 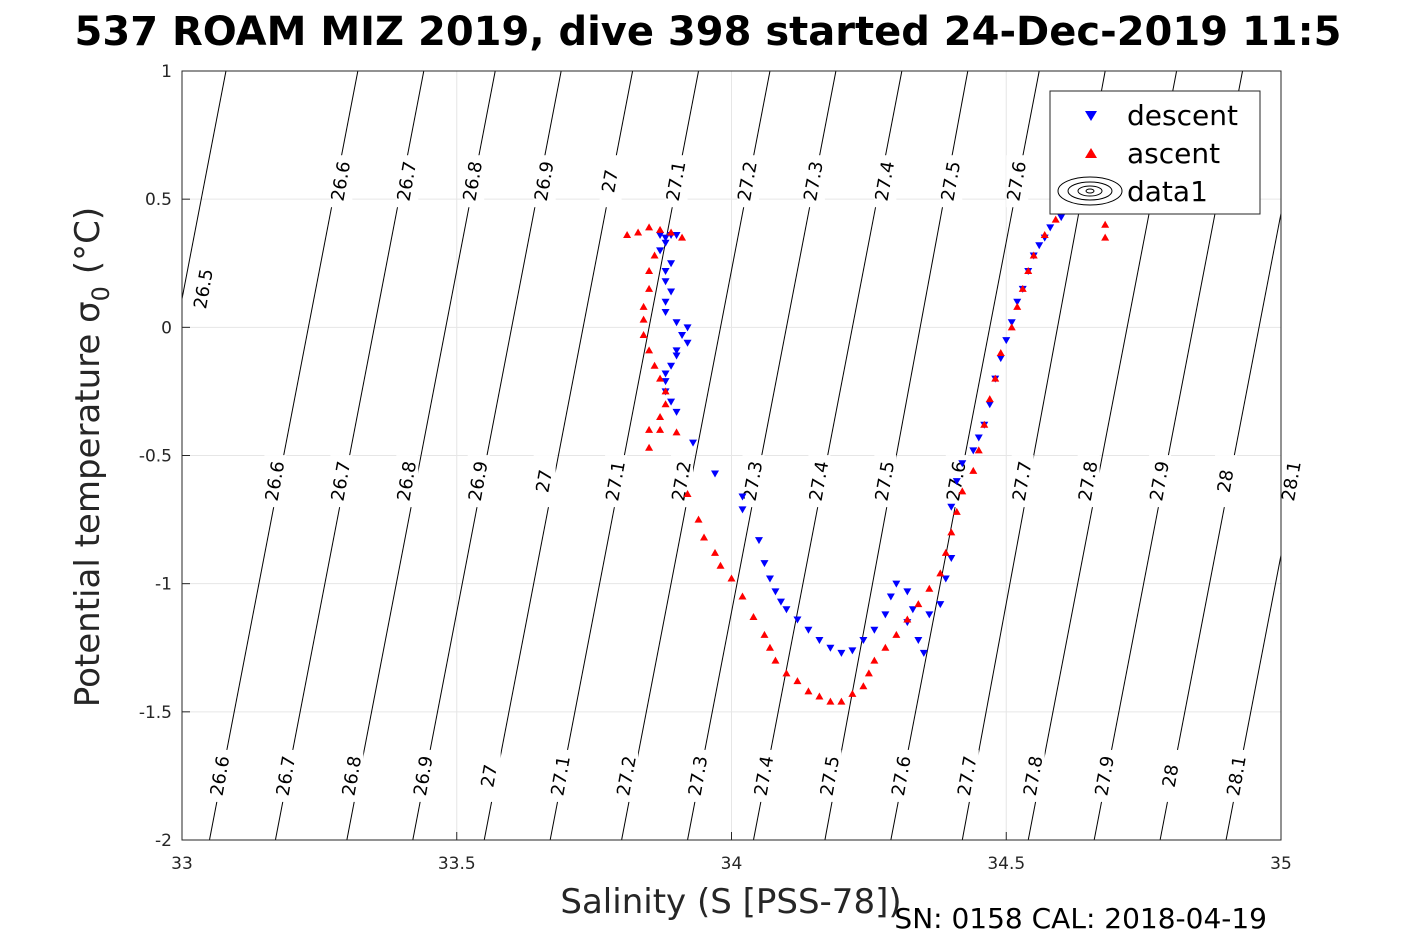 I want to click on legend-marker-descent, so click(x=1091, y=116).